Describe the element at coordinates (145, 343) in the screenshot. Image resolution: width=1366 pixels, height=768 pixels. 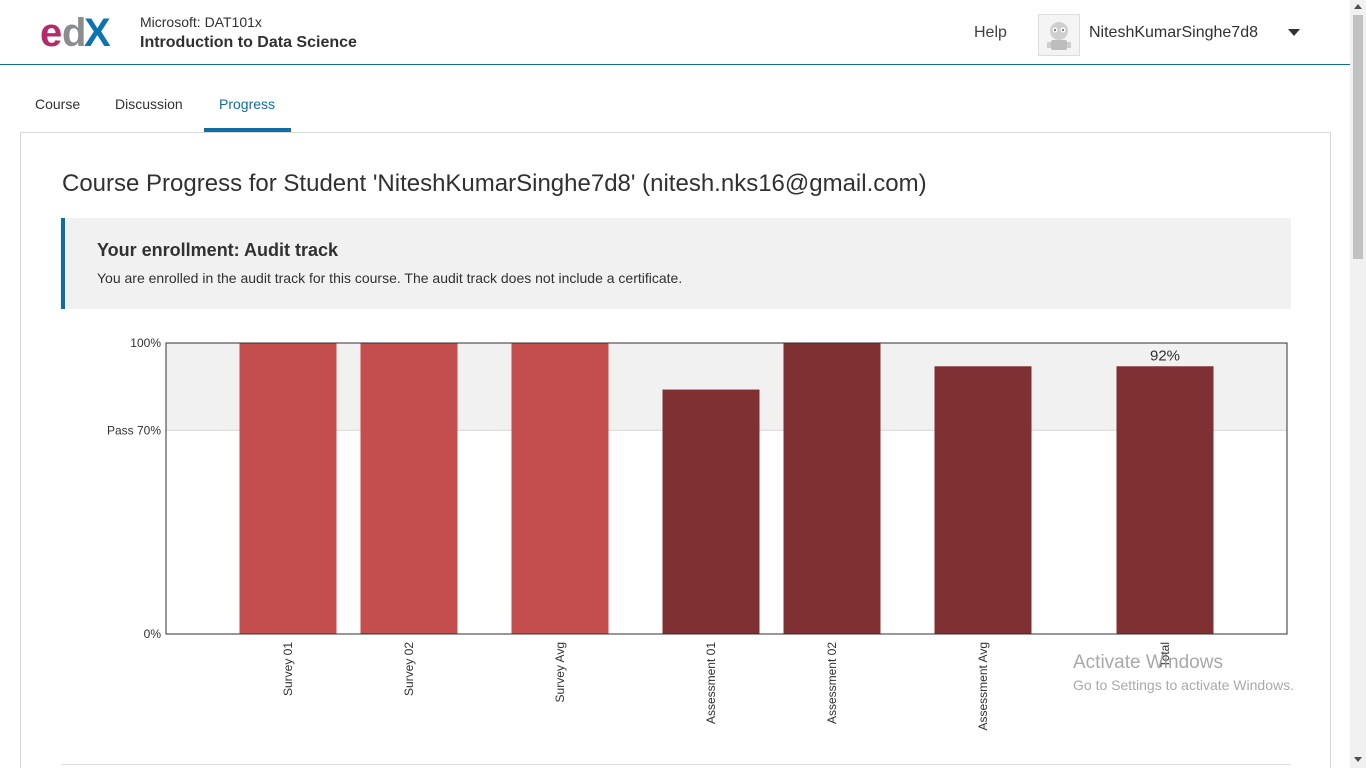
I see `y-tick-label: 100%` at that location.